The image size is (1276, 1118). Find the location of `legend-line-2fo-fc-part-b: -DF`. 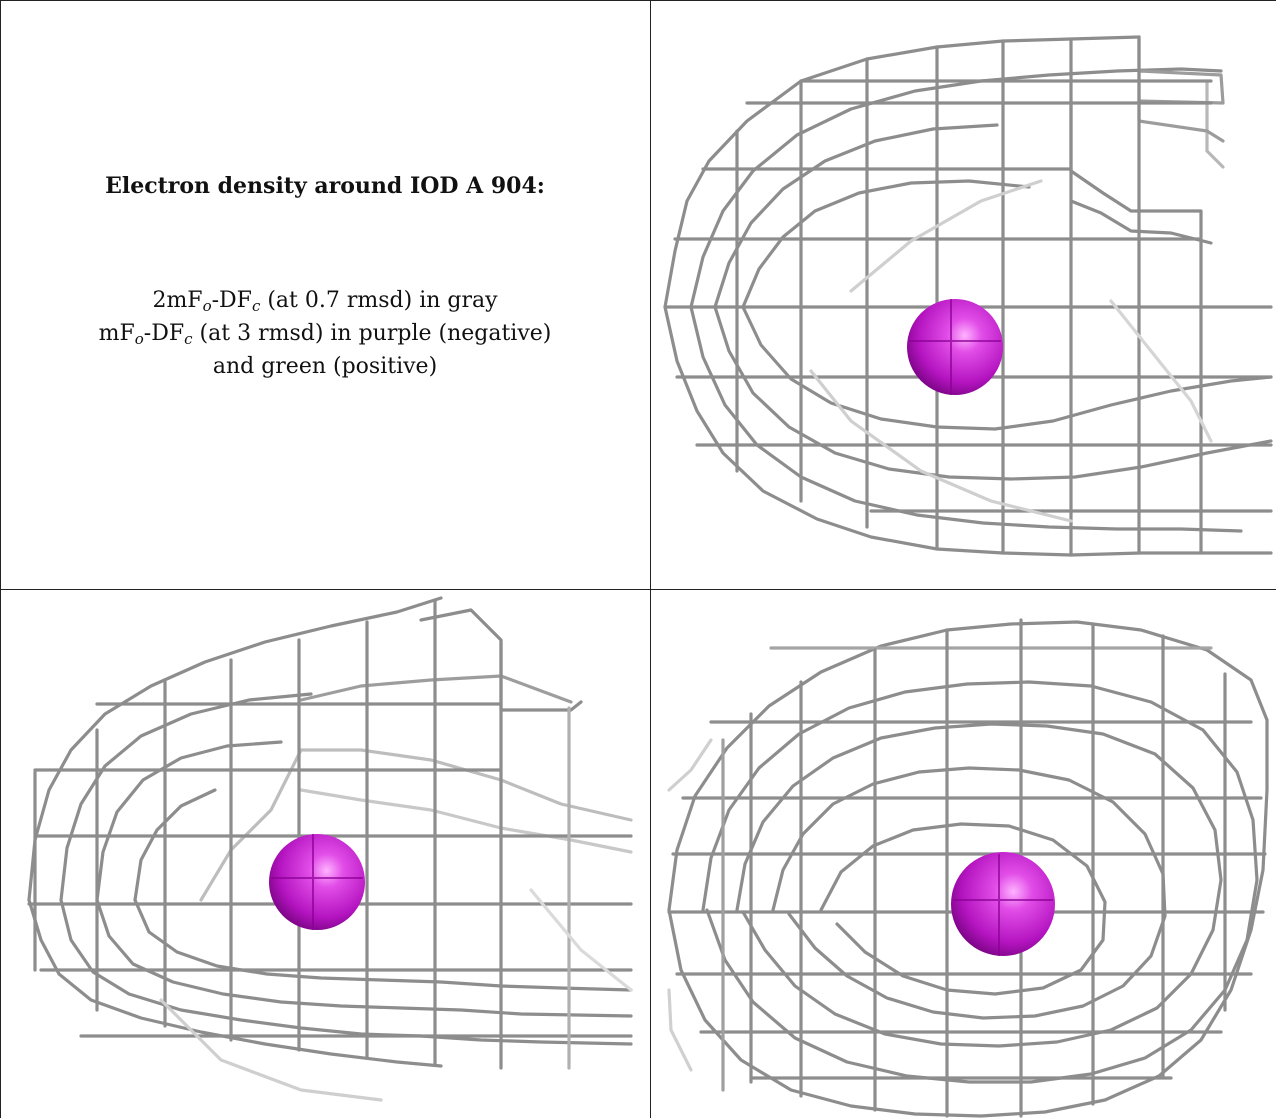

legend-line-2fo-fc-part-b: -DF is located at coordinates (231, 300).